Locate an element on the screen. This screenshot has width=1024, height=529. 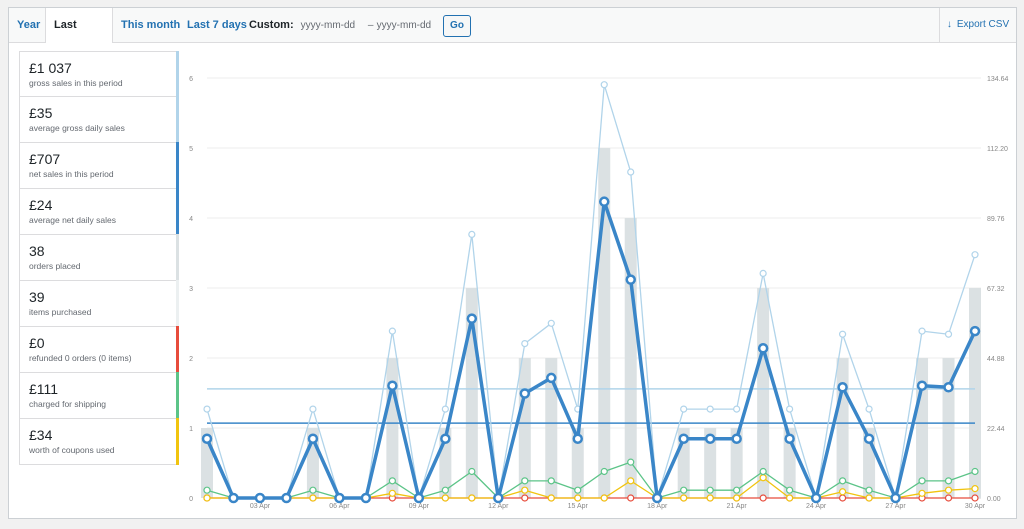
legend-item: 38 orders placed is located at coordinates (99, 257).